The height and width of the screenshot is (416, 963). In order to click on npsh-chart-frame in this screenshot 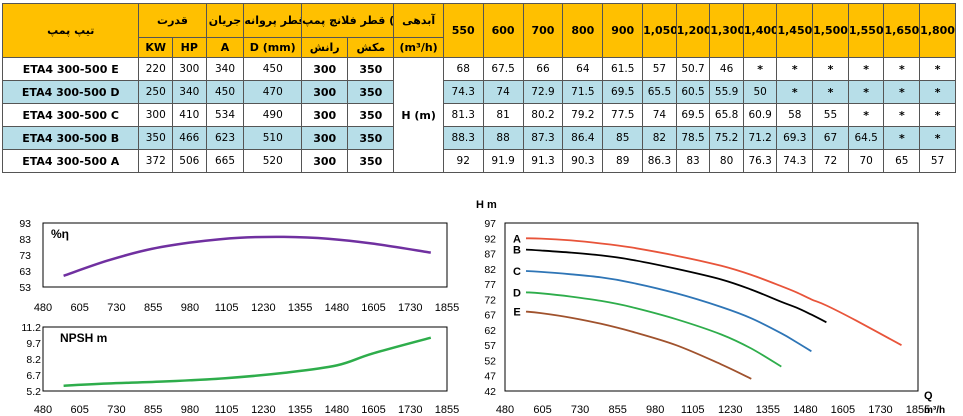, I will do `click(245, 359)`.